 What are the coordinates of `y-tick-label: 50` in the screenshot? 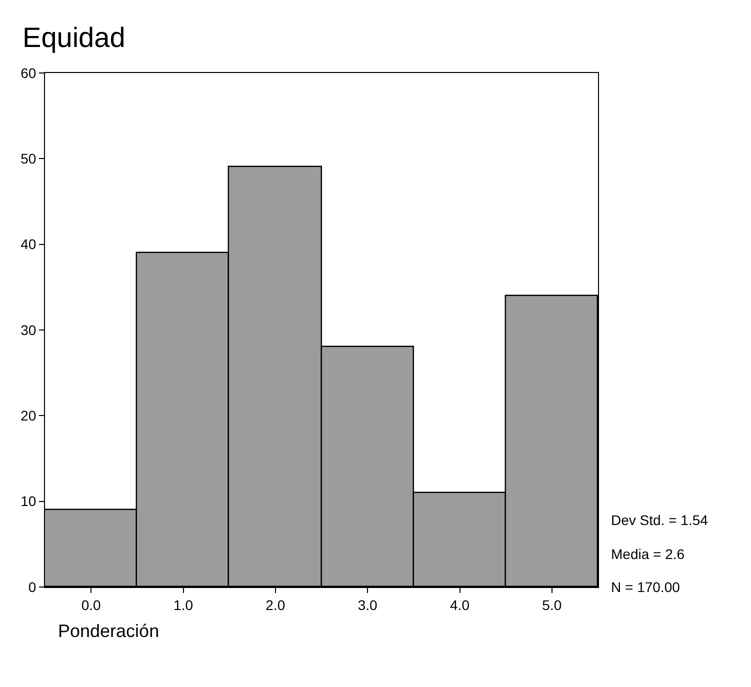 It's located at (28, 158).